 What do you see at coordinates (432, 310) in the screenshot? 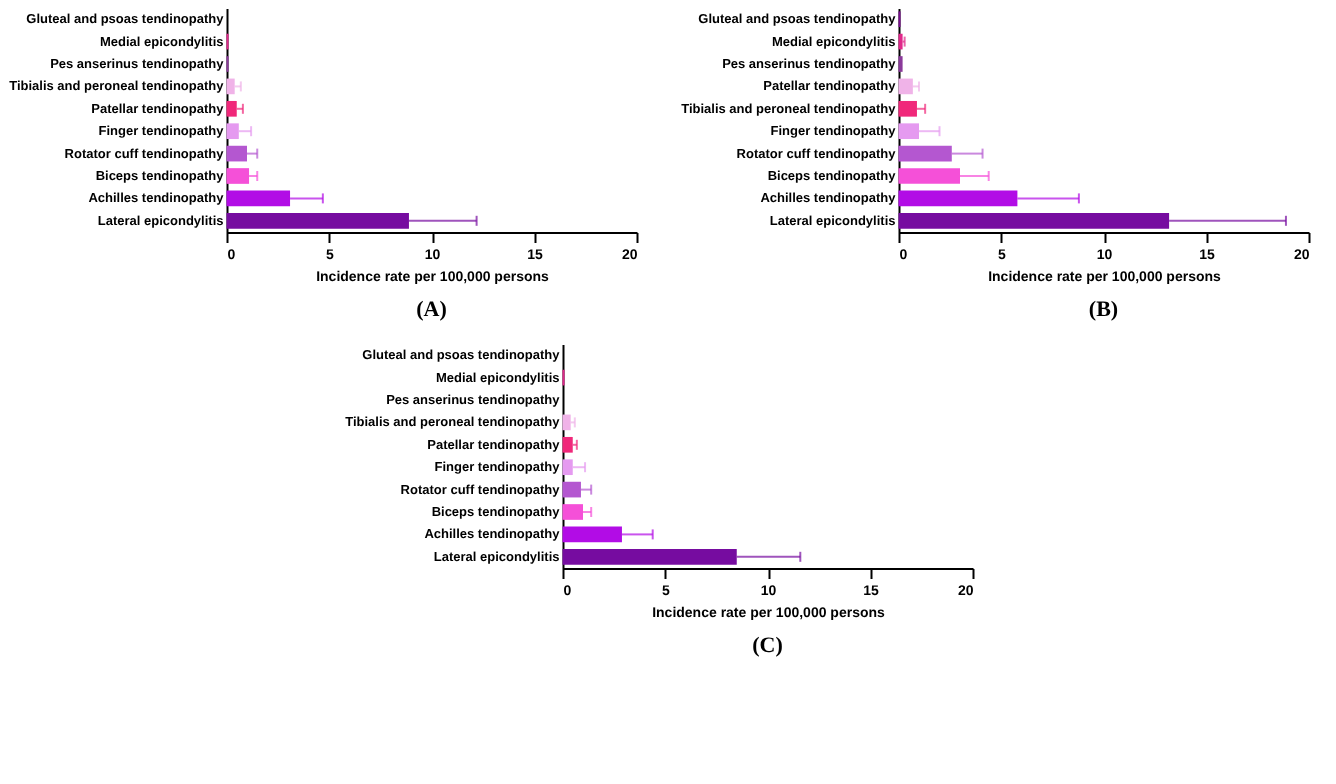
I see `text: (A)` at bounding box center [432, 310].